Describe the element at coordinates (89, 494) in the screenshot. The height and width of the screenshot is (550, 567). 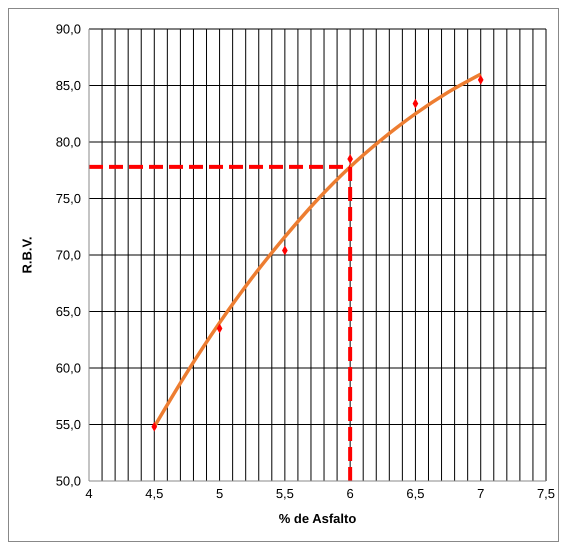
I see `x-tick-label: 4` at that location.